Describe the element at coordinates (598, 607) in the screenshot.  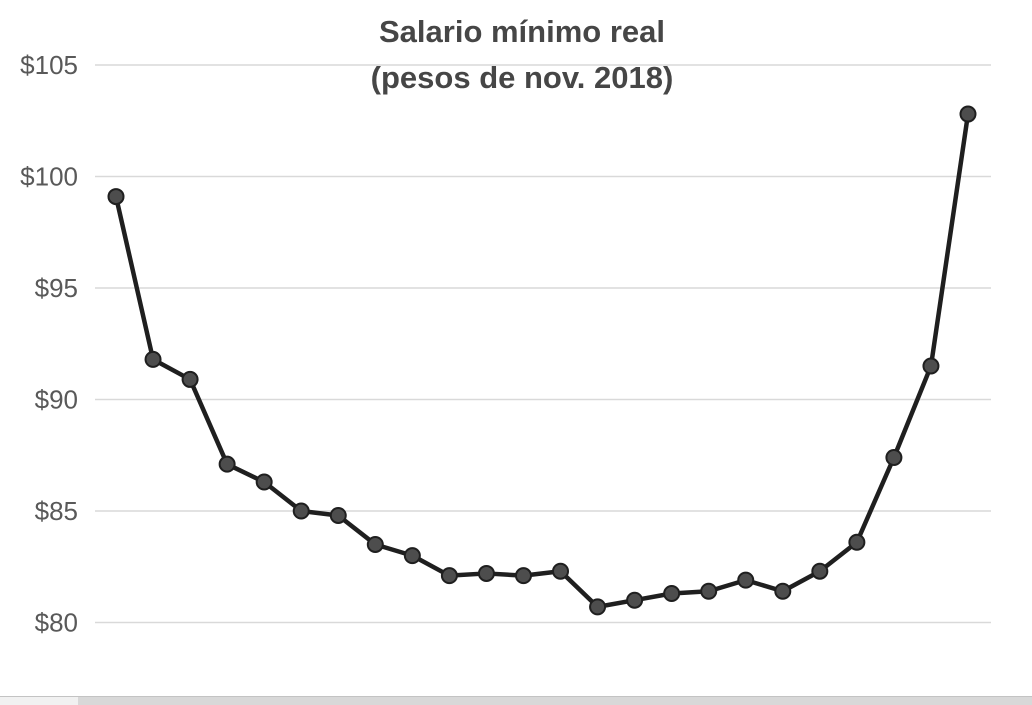
I see `data-point-2009` at that location.